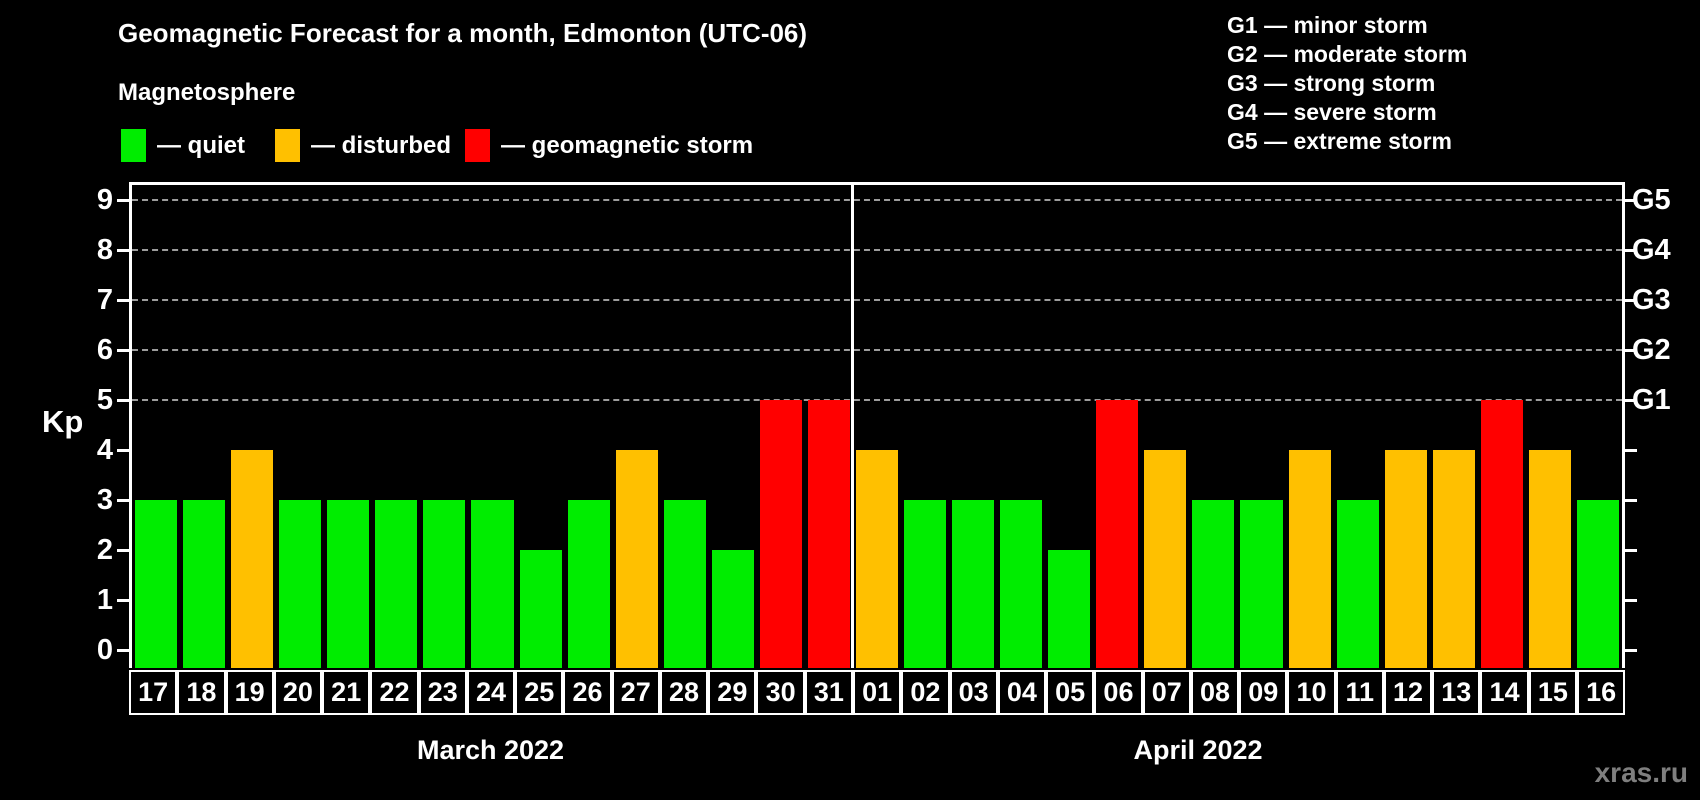 Image resolution: width=1700 pixels, height=800 pixels. Describe the element at coordinates (104, 600) in the screenshot. I see `kp-tick-label: 1` at that location.